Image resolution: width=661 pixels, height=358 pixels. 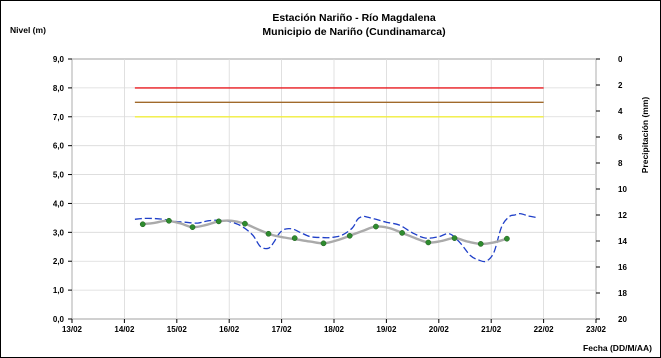 I want to click on y-left-tick-label: 7,0, so click(x=59, y=117).